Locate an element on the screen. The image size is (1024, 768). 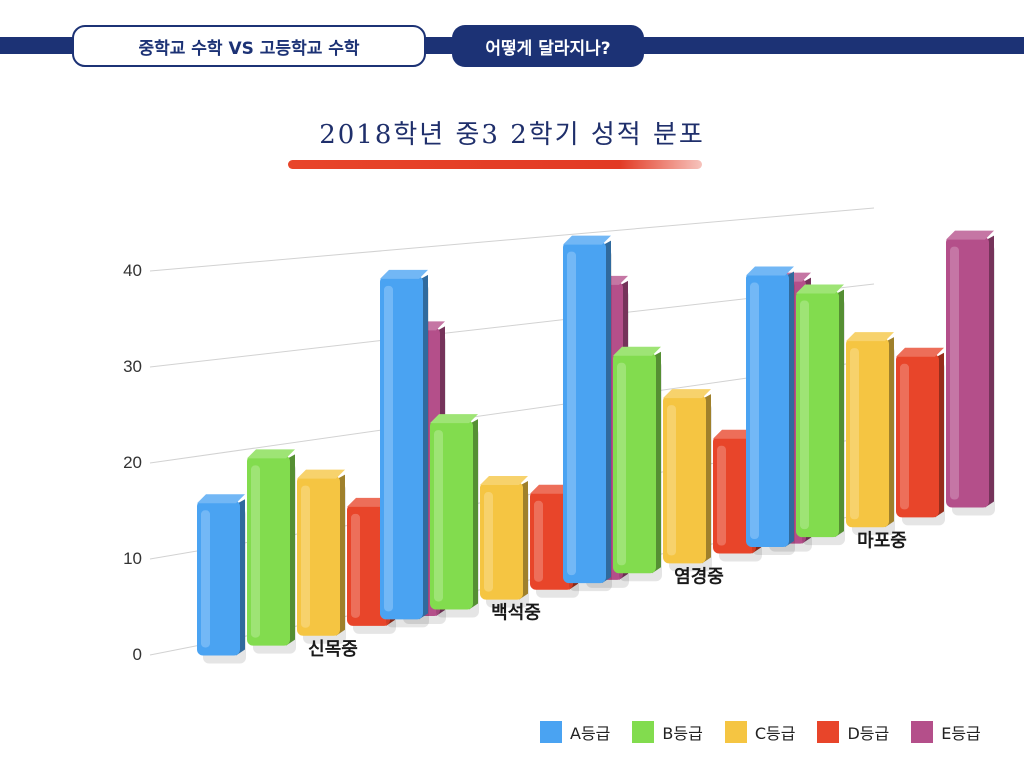
legend-label-e: E등급 is located at coordinates (961, 733).